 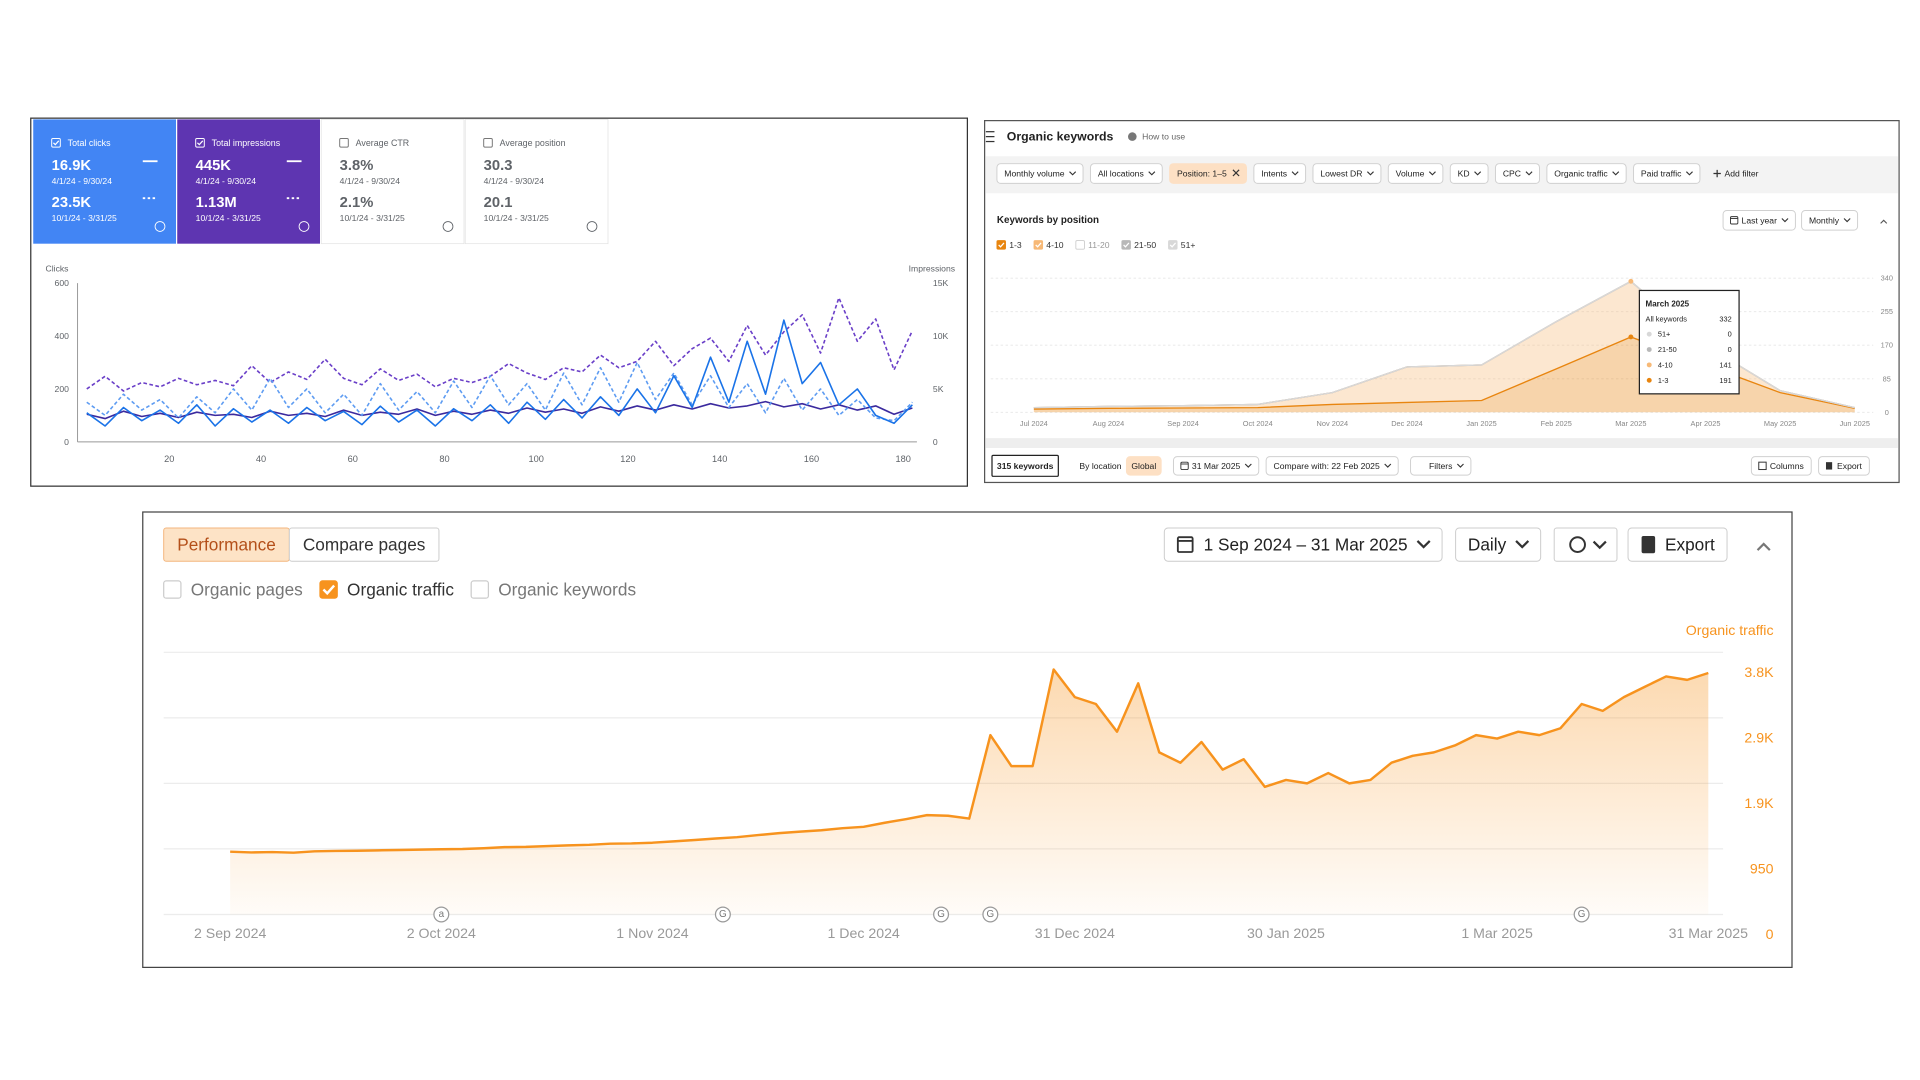 I want to click on button-label: CPC, so click(x=1512, y=174).